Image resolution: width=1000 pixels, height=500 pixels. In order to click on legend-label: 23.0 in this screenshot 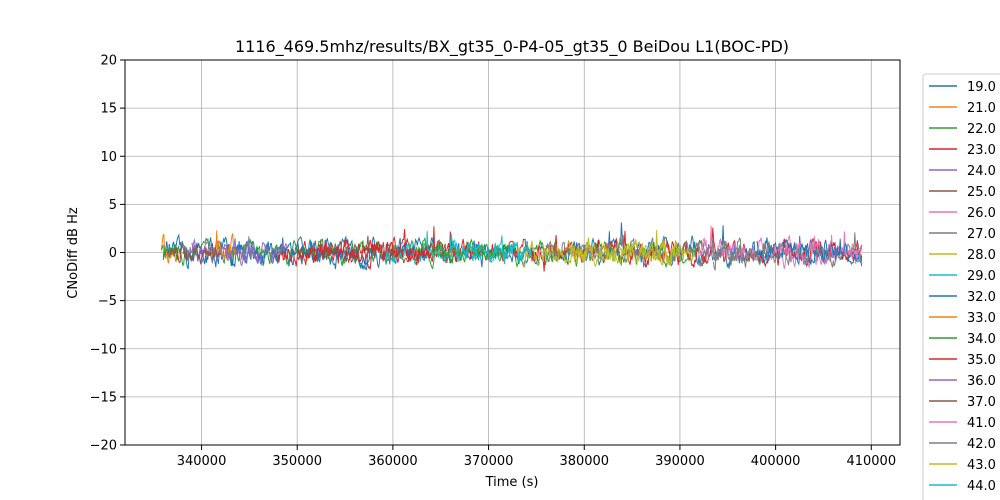, I will do `click(981, 150)`.